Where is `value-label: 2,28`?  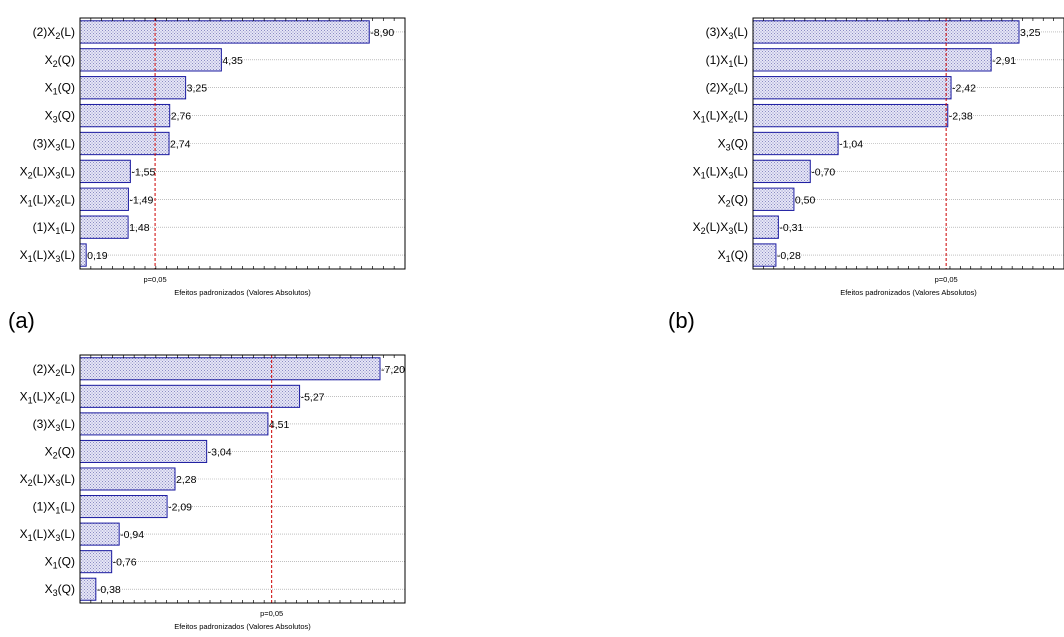 value-label: 2,28 is located at coordinates (186, 480).